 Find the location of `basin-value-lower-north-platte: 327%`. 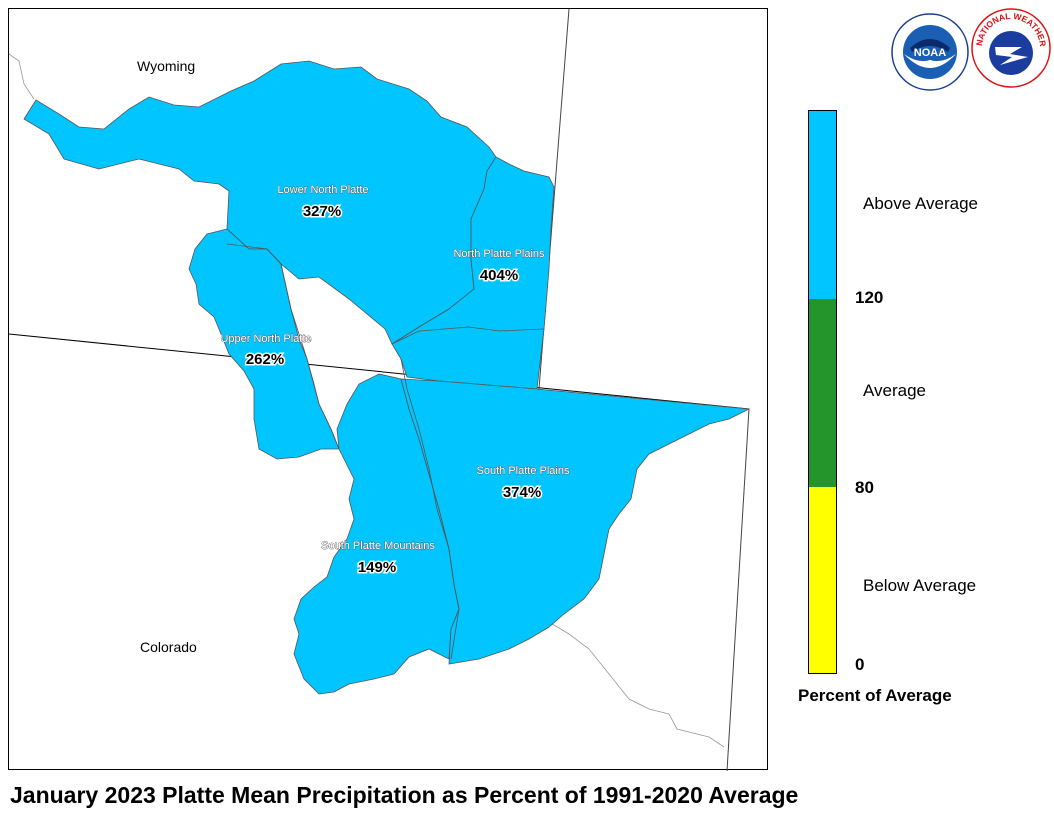

basin-value-lower-north-platte: 327% is located at coordinates (322, 211).